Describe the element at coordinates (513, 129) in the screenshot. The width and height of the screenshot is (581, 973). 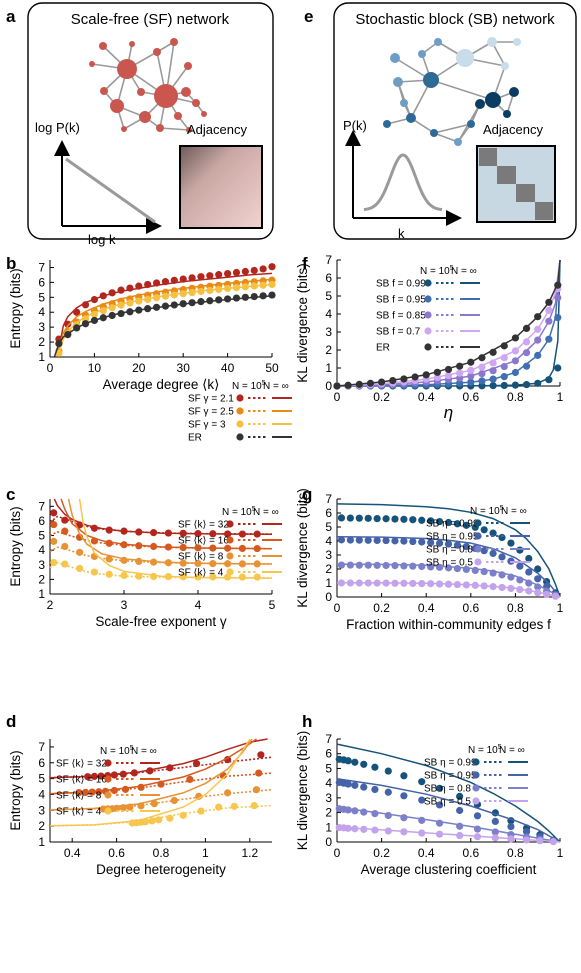
I see `panel-e-adjacency-label: Adjacency` at that location.